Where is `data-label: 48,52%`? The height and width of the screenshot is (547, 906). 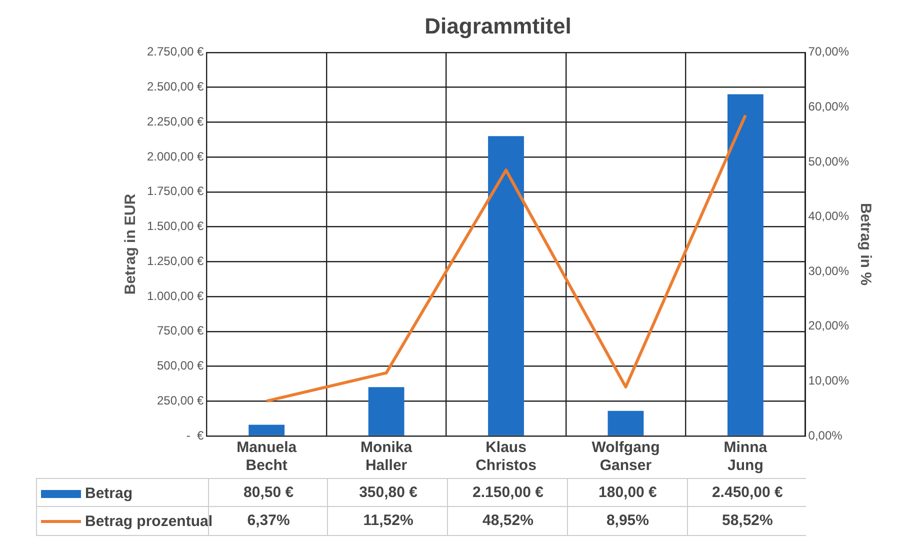
data-label: 48,52% is located at coordinates (507, 521).